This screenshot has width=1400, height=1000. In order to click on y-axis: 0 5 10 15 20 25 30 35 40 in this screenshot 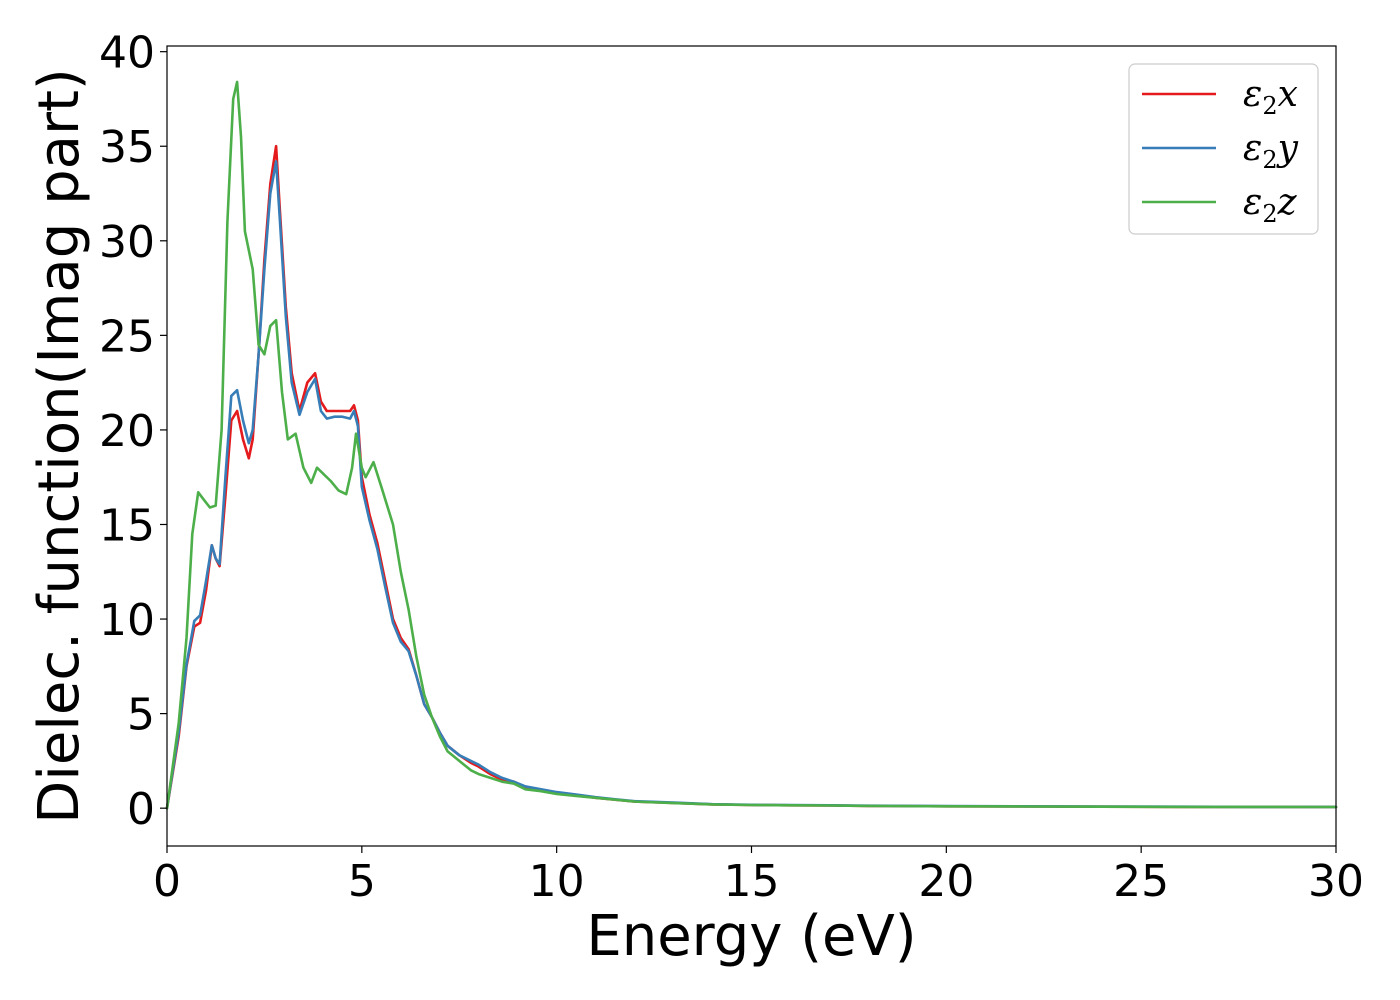, I will do `click(133, 431)`.